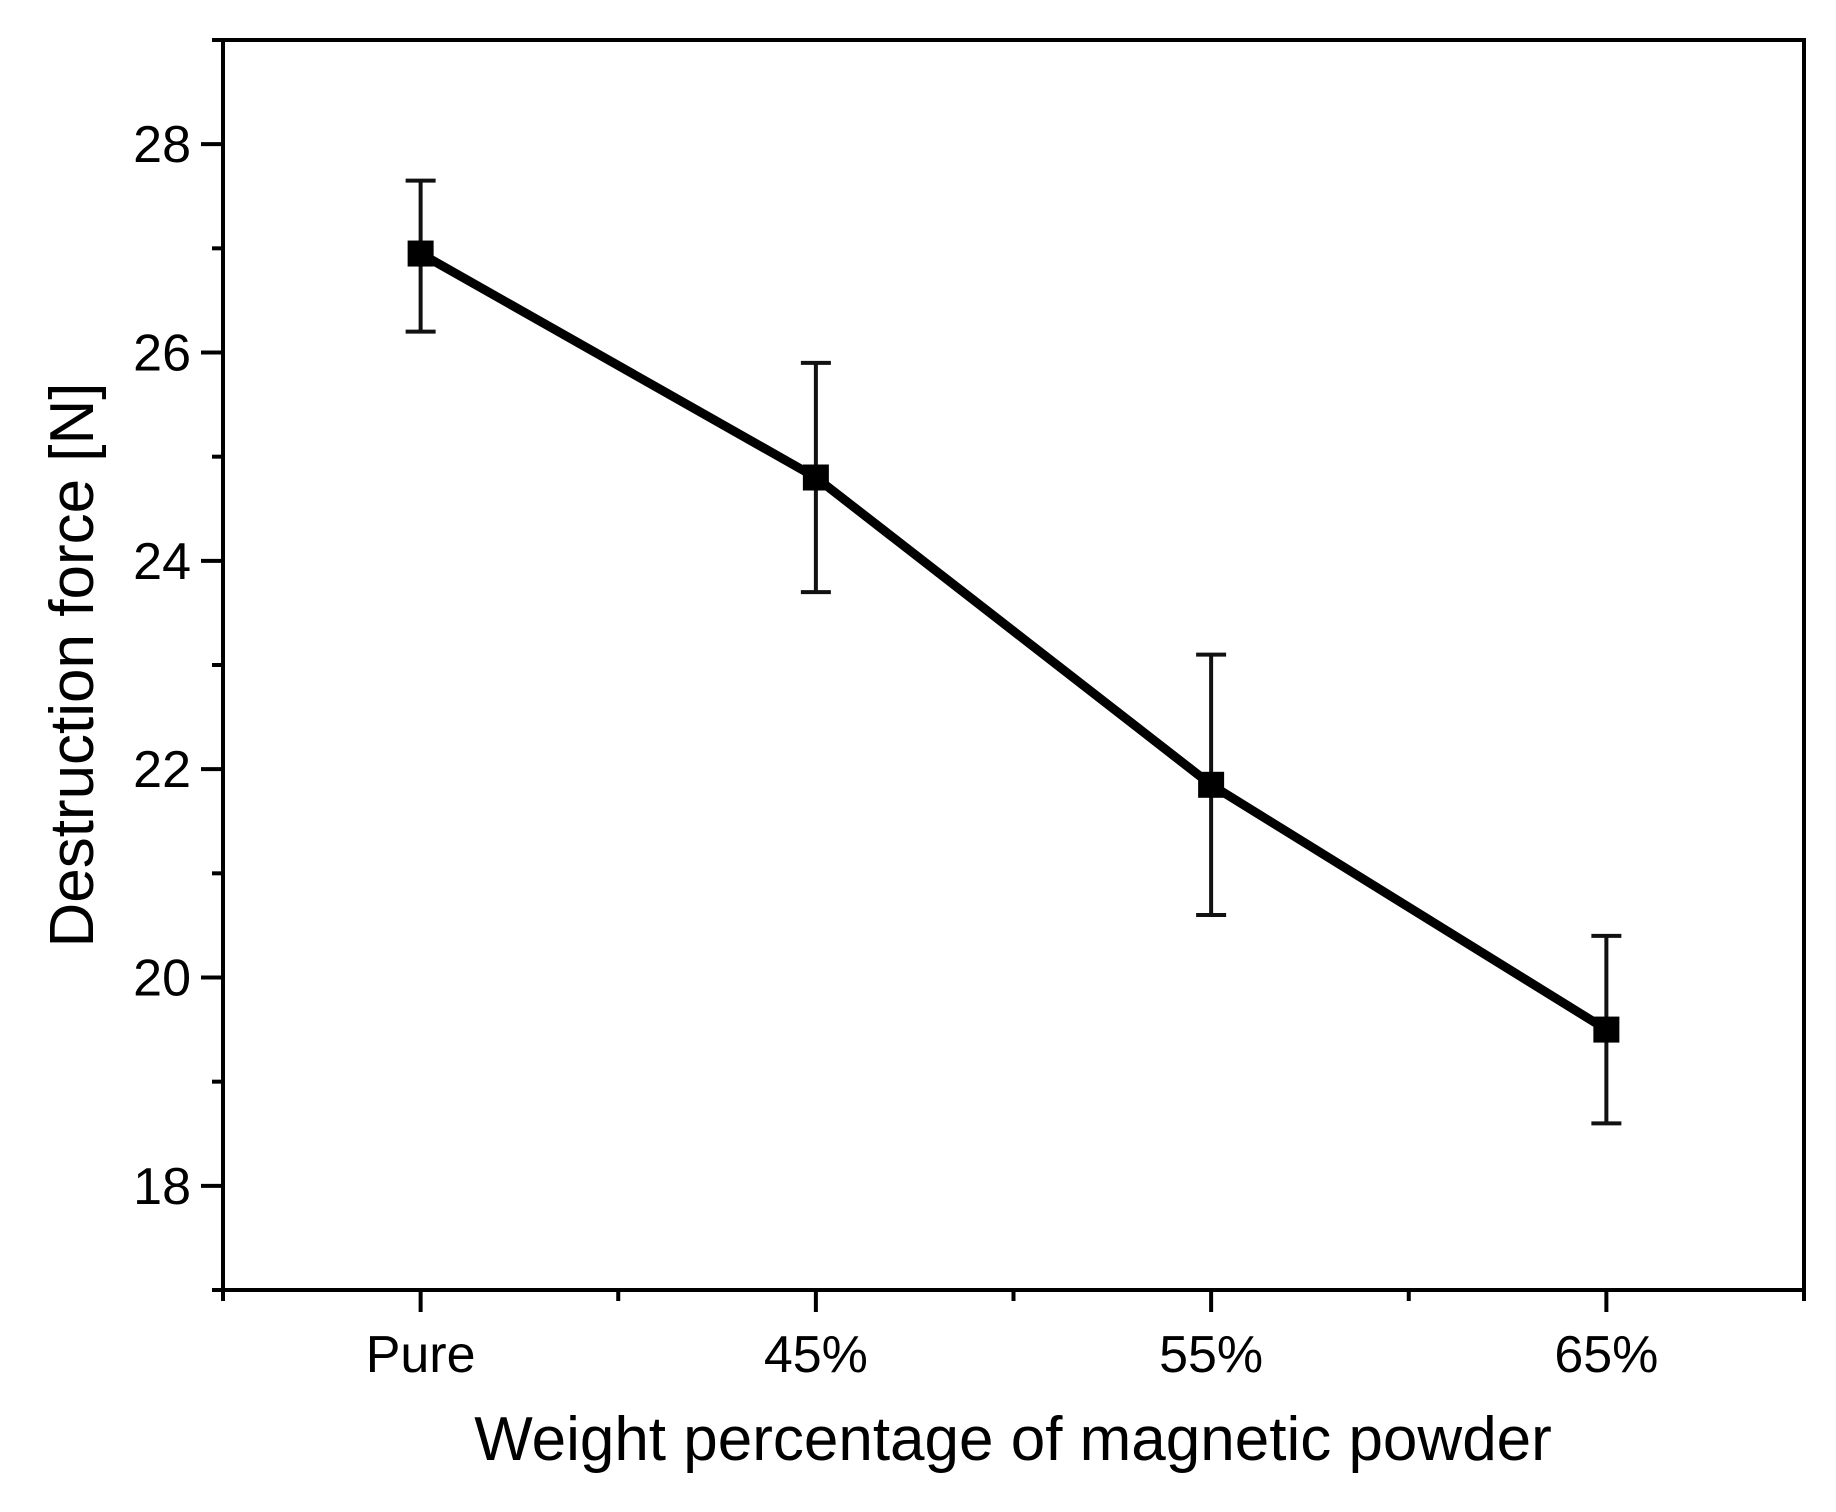 The image size is (1836, 1512). Describe the element at coordinates (421, 1355) in the screenshot. I see `x-tick-label: Pure` at that location.